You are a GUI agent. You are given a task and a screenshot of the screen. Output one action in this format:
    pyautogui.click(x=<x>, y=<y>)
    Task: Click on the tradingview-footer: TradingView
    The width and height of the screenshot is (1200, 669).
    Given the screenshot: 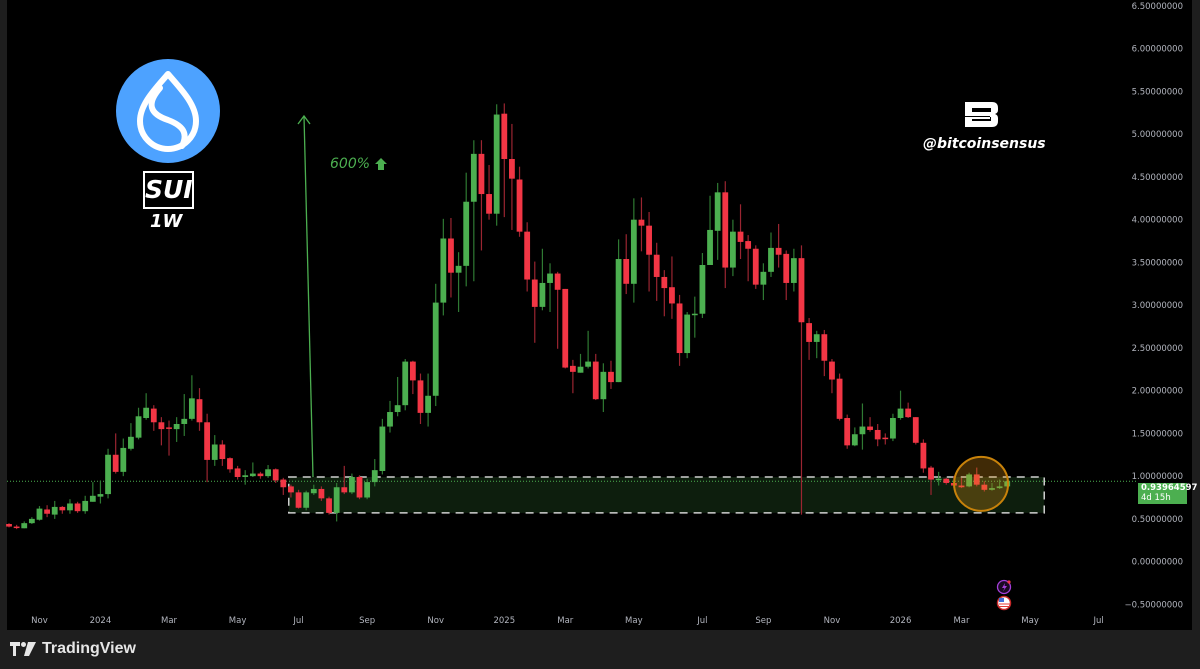 What is the action you would take?
    pyautogui.click(x=73, y=649)
    